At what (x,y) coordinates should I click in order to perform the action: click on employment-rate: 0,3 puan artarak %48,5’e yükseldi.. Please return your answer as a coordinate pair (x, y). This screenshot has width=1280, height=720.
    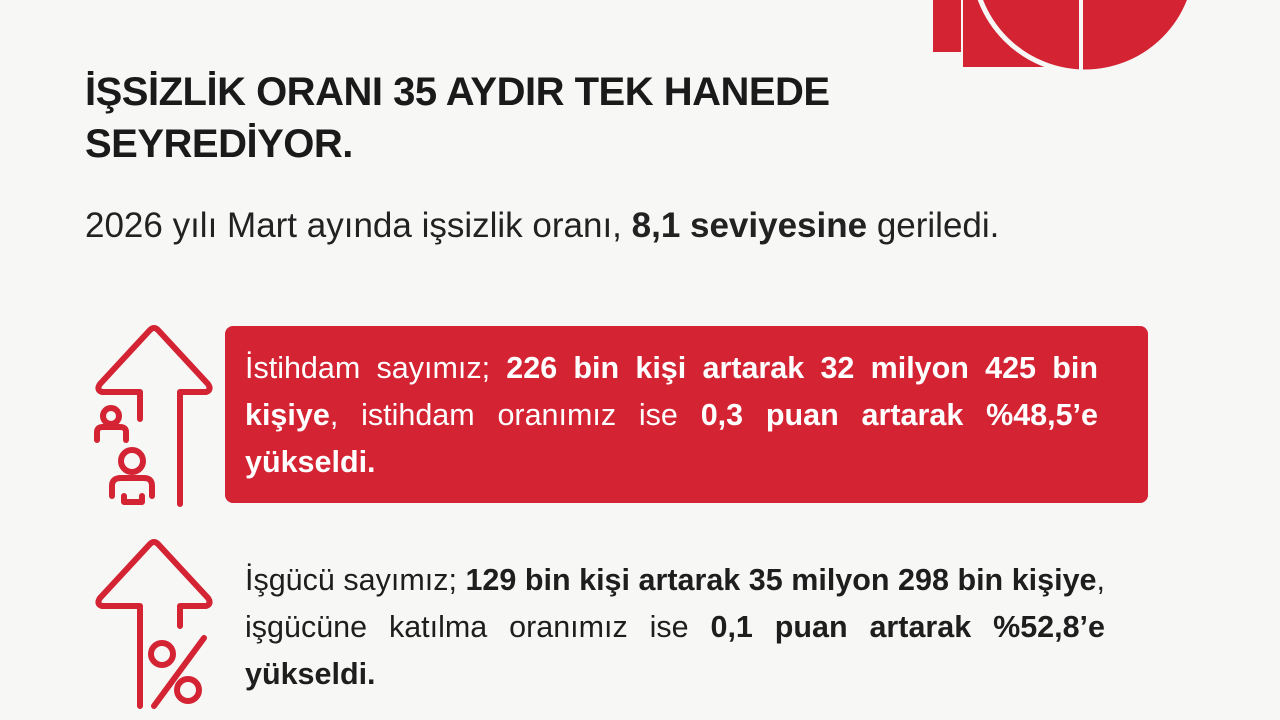
    Looking at the image, I should click on (671, 438).